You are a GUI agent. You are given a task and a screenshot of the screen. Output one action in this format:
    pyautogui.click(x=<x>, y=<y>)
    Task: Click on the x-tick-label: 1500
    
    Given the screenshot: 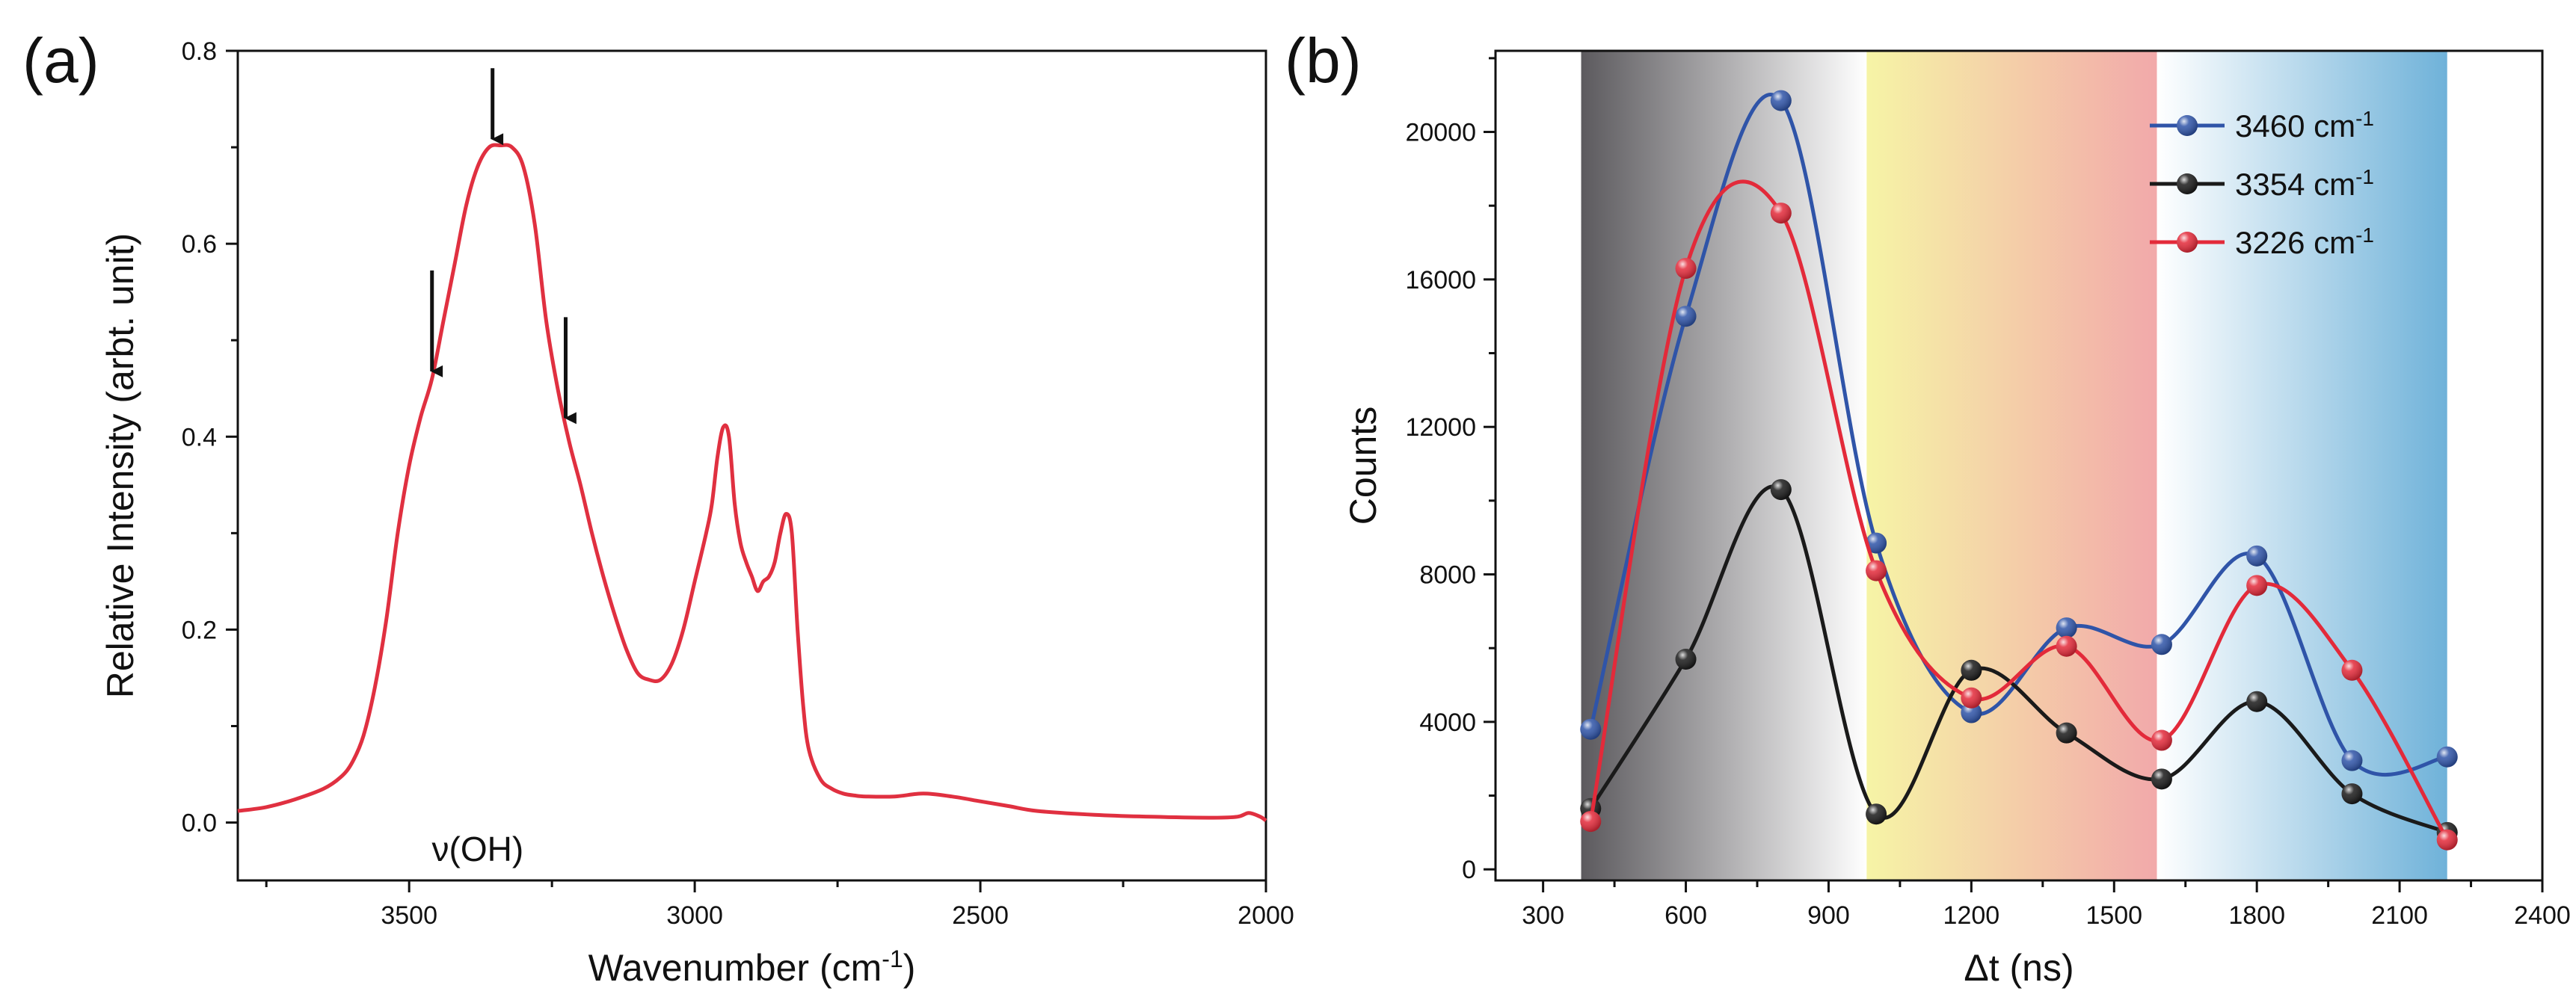 What is the action you would take?
    pyautogui.click(x=2113, y=915)
    